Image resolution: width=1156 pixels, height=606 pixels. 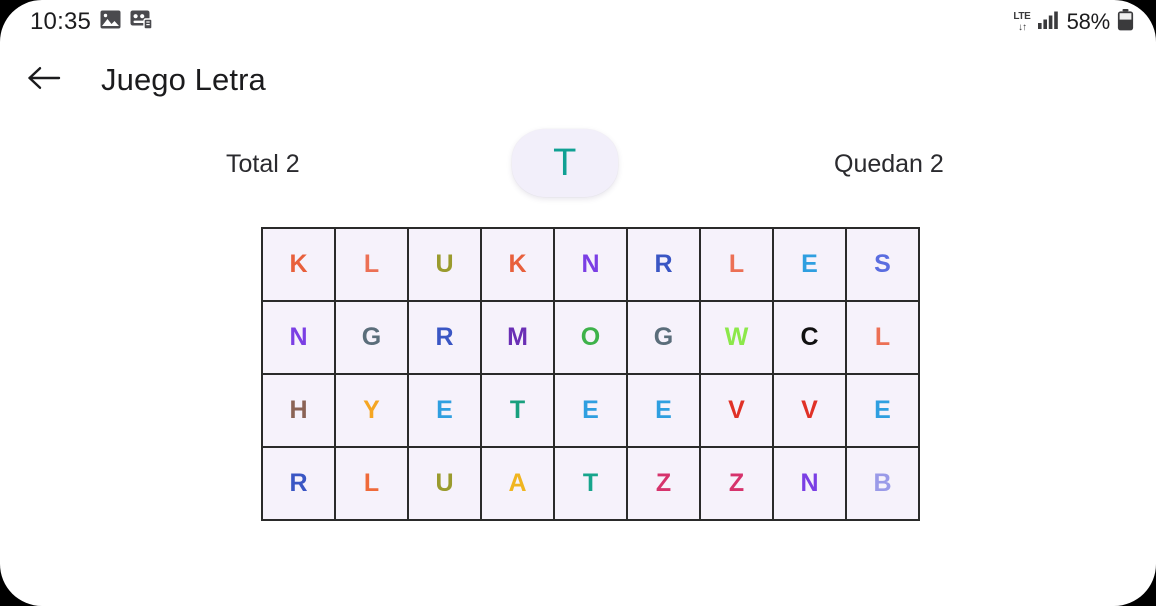 I want to click on status-bar-right: LTE ↓↑ 58%, so click(x=1073, y=22).